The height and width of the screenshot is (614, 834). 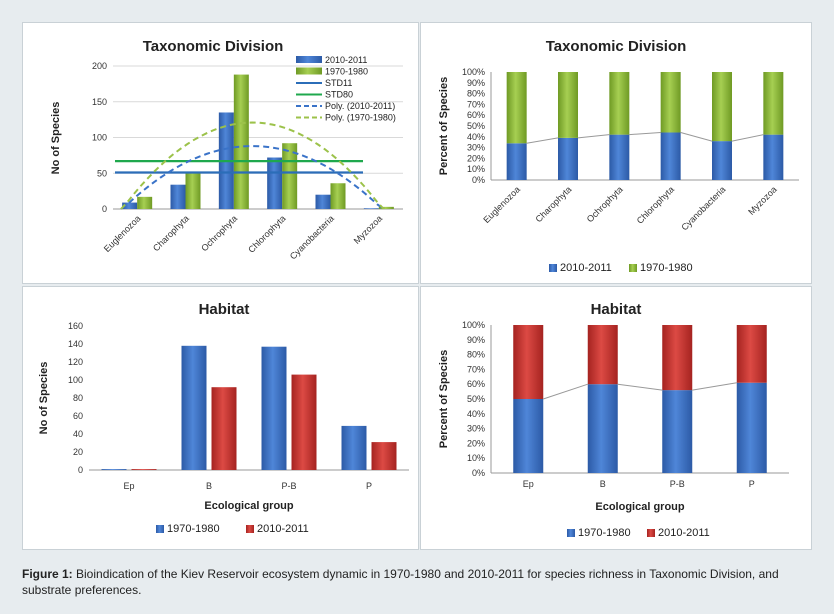 I want to click on y-tick-label: 80, so click(x=78, y=398).